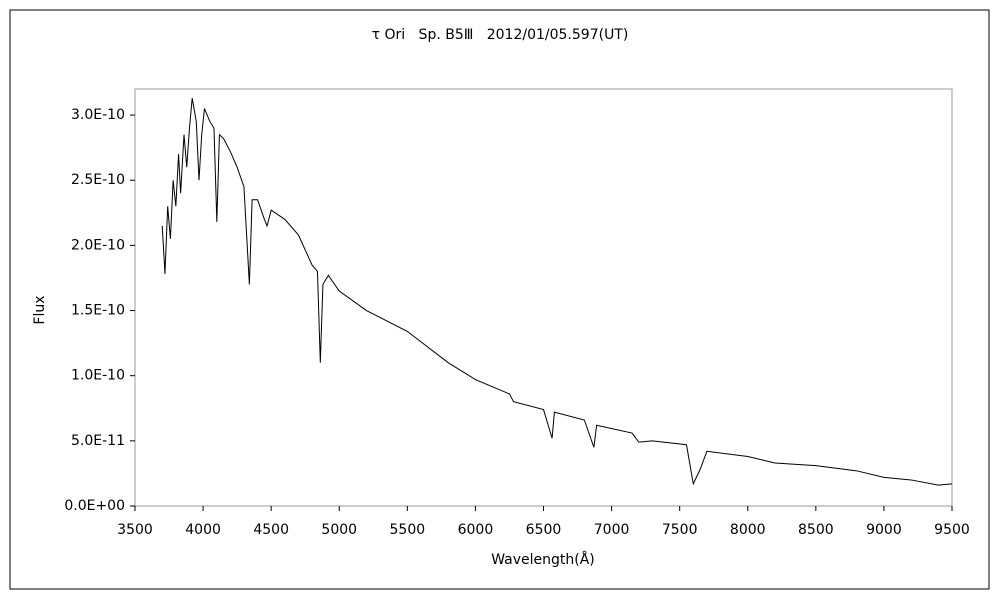 This screenshot has width=1000, height=600. Describe the element at coordinates (271, 530) in the screenshot. I see `x-tick-label: 4500` at that location.